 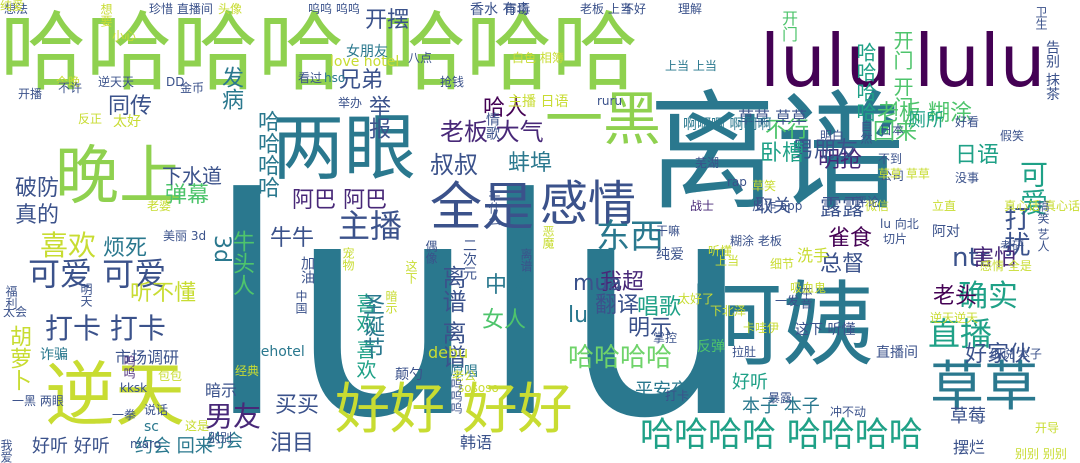 What do you see at coordinates (677, 396) in the screenshot?
I see `cloud-word: 打卡` at bounding box center [677, 396].